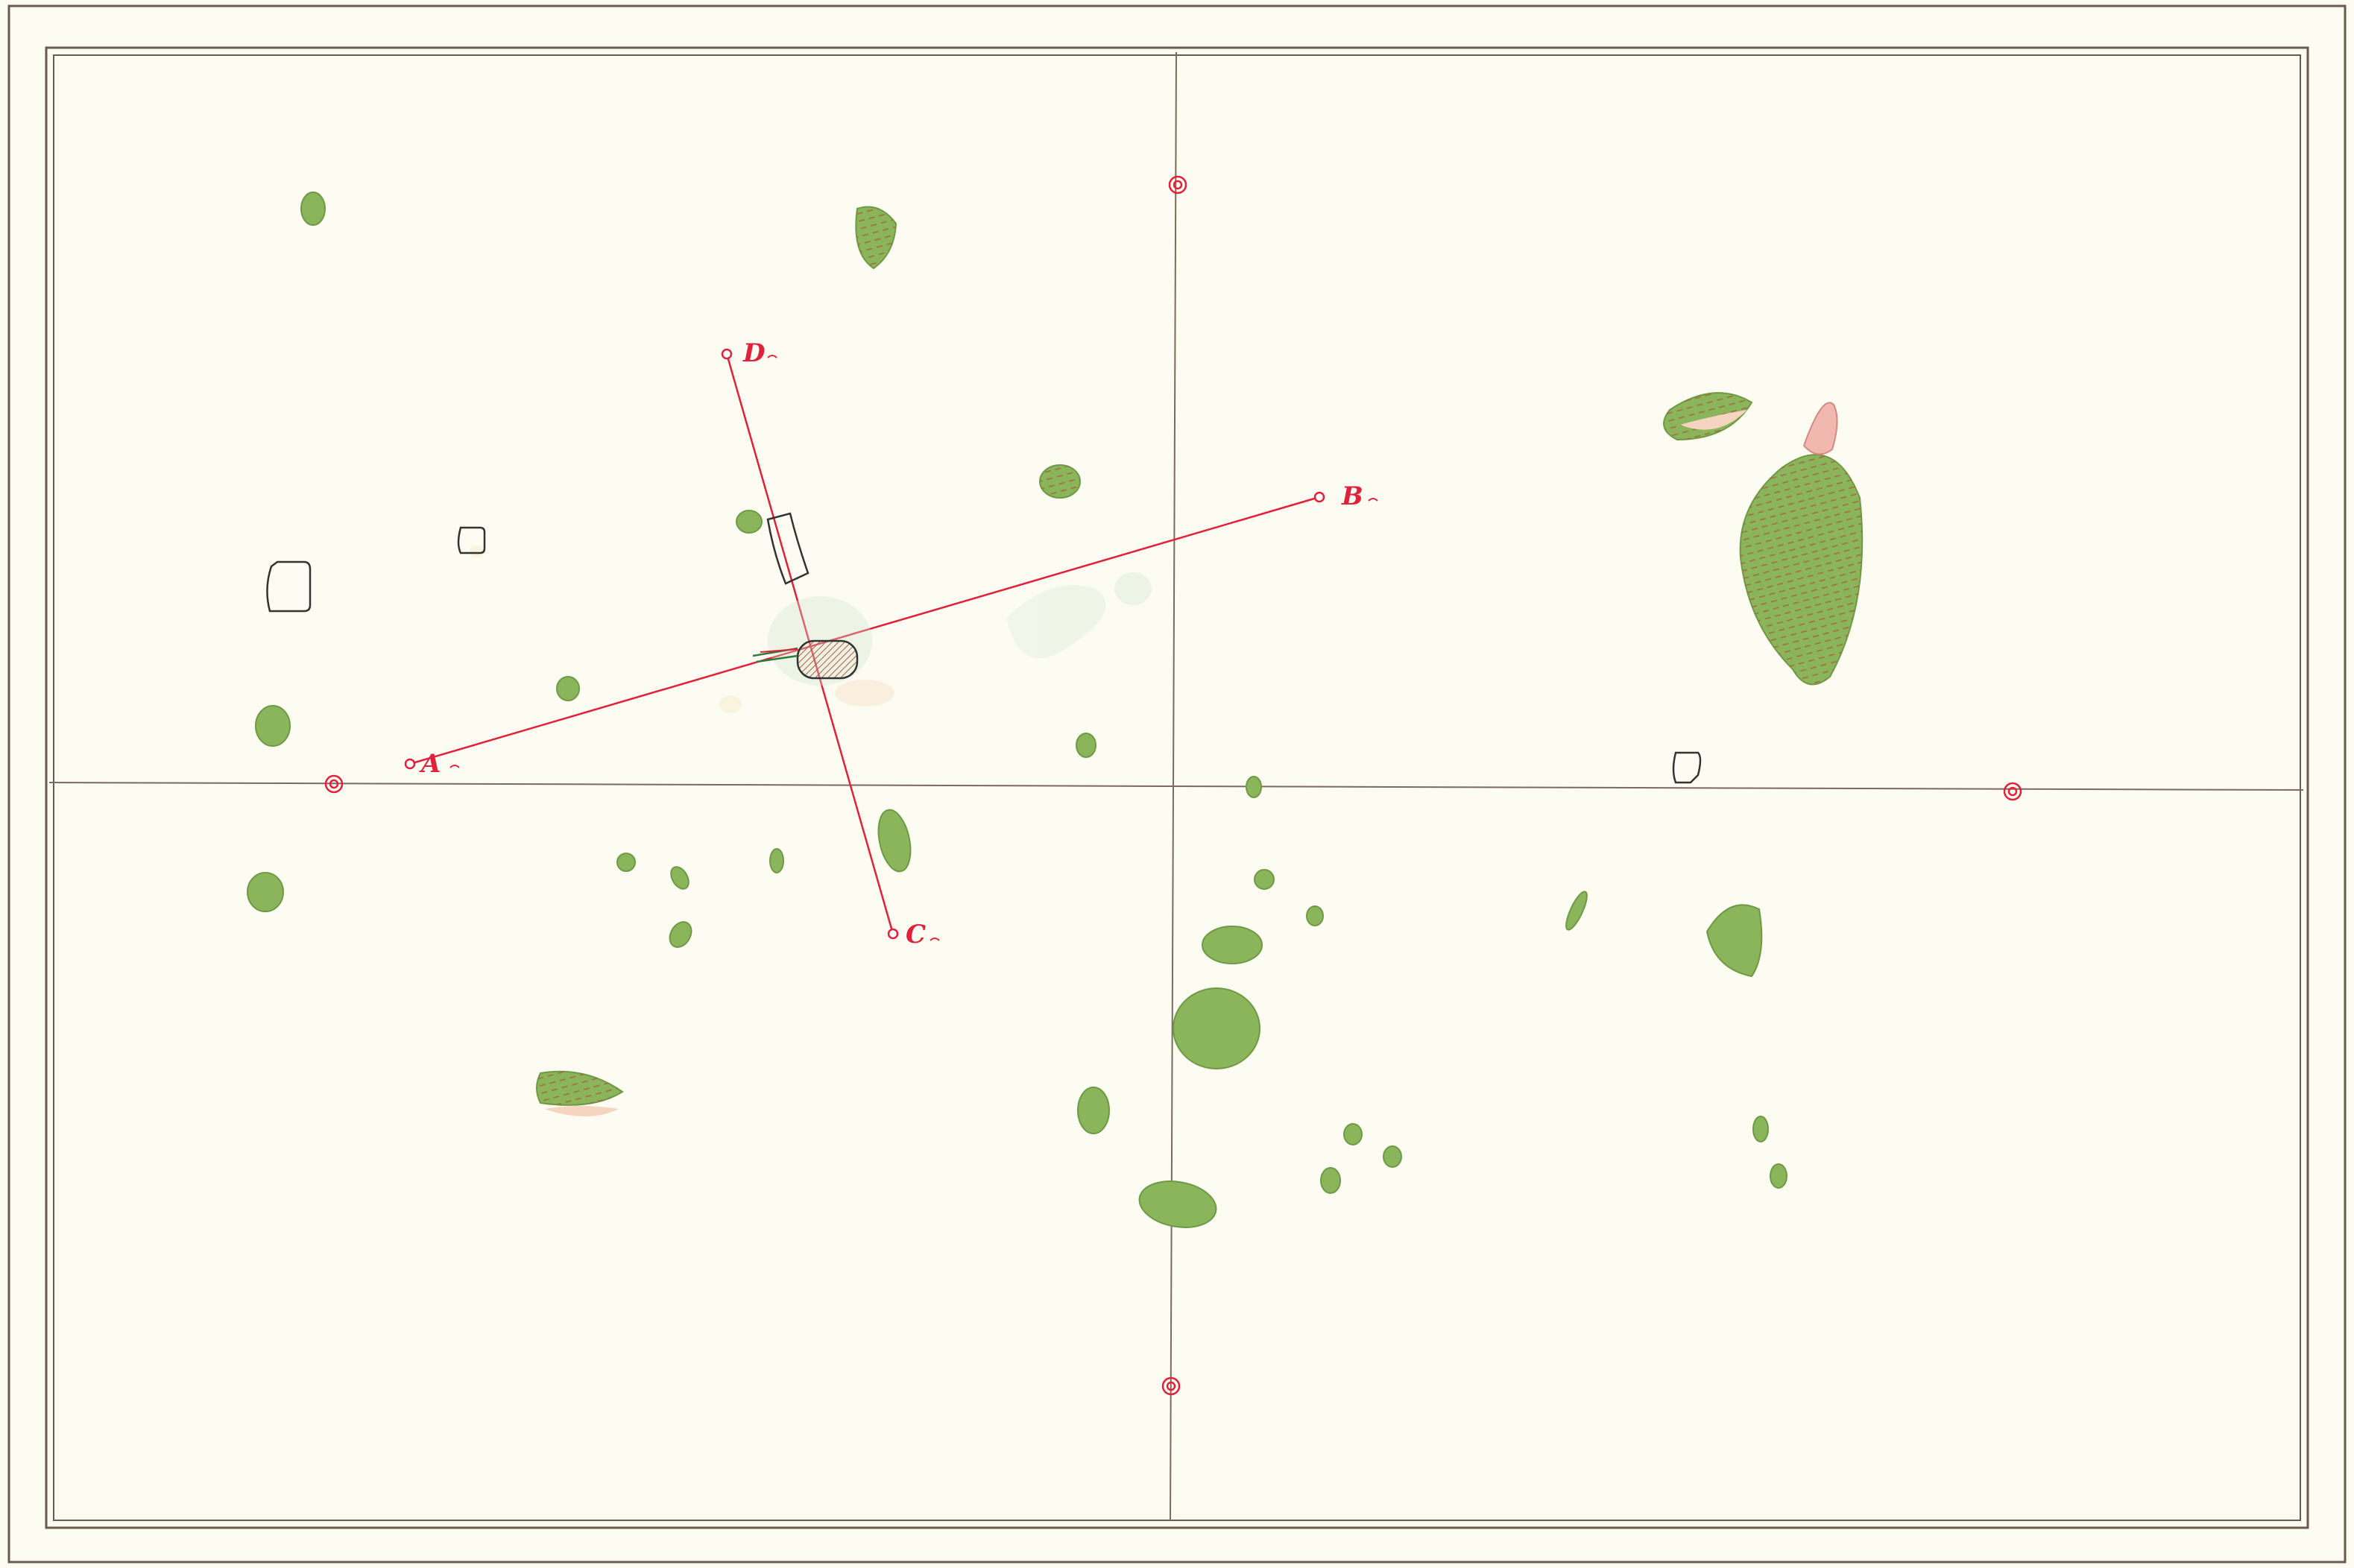 This screenshot has height=1568, width=2354. Describe the element at coordinates (864, 630) in the screenshot. I see `survey-line-a-b` at that location.